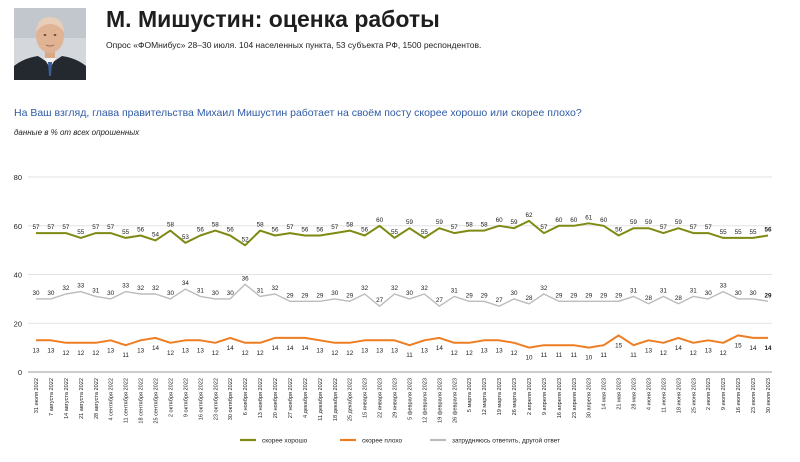 This screenshot has height=462, width=800. I want to click on x-tick-label: 28 августа 2022, so click(97, 398).